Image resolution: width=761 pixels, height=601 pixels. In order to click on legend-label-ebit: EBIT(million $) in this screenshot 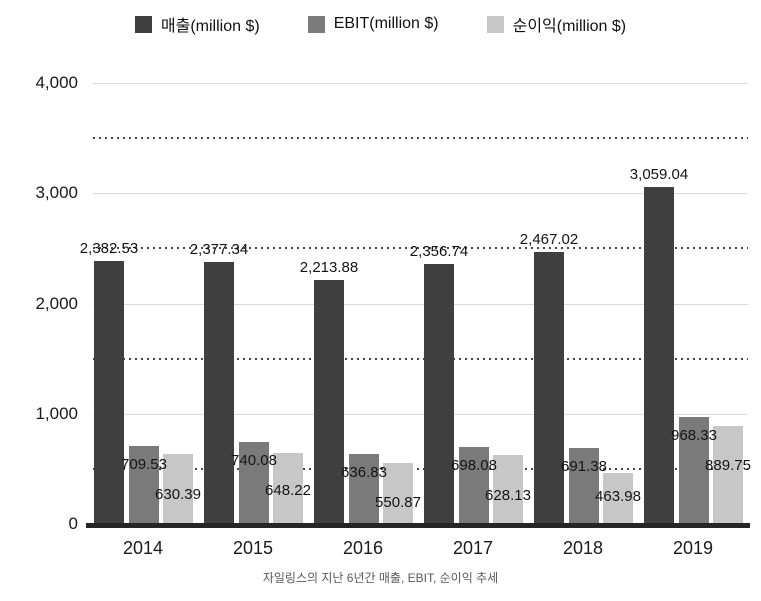, I will do `click(386, 23)`.